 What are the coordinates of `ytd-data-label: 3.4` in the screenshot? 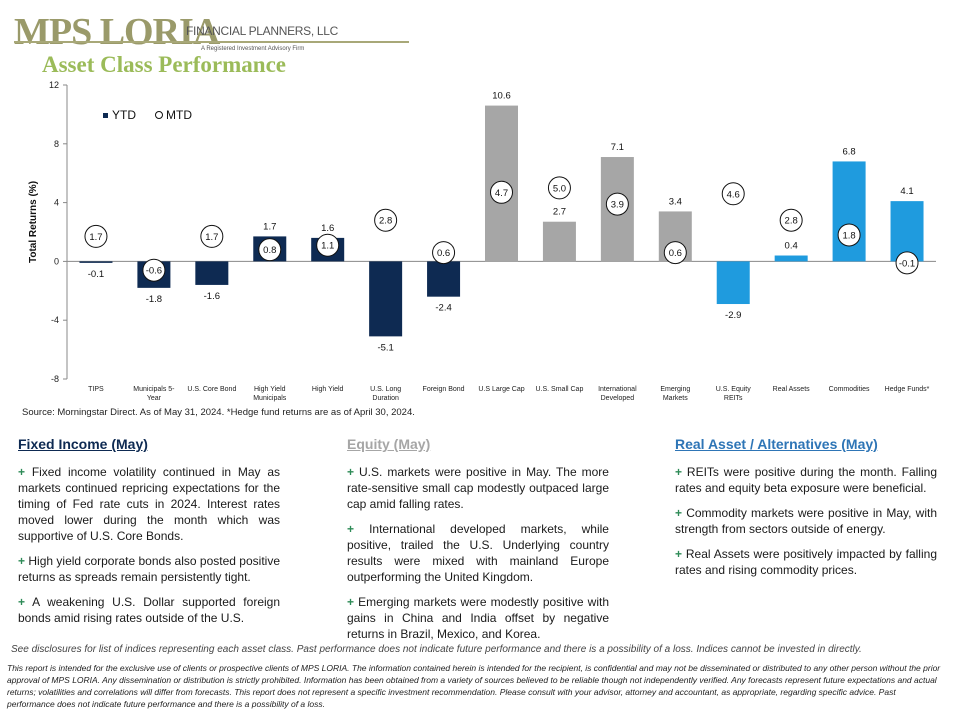 It's located at (675, 201).